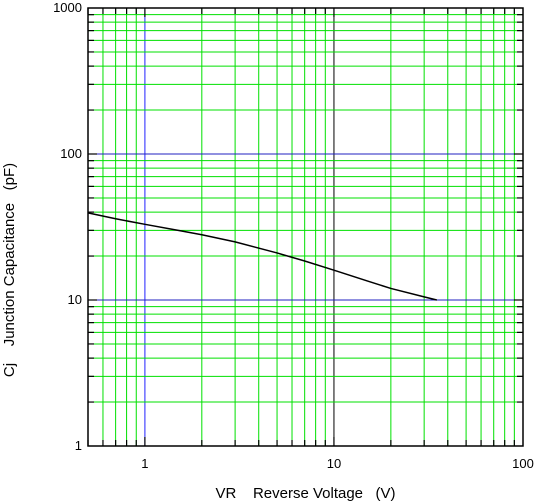 Image resolution: width=544 pixels, height=503 pixels. What do you see at coordinates (305, 493) in the screenshot?
I see `x-axis-label: VR Reverse Voltage (V)` at bounding box center [305, 493].